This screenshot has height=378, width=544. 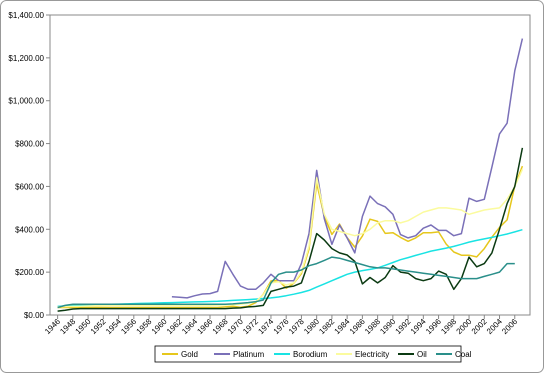 I want to click on legend-label: Electricity, so click(x=372, y=354).